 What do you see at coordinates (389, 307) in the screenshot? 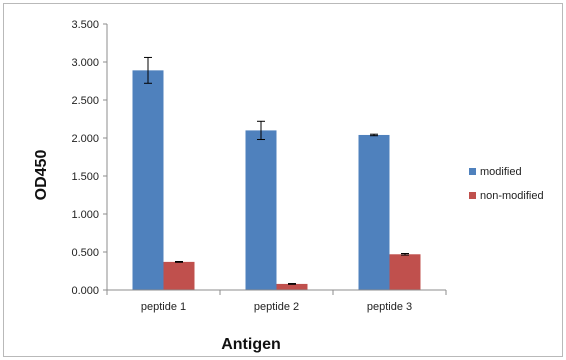
I see `x-tick-label: peptide 3` at bounding box center [389, 307].